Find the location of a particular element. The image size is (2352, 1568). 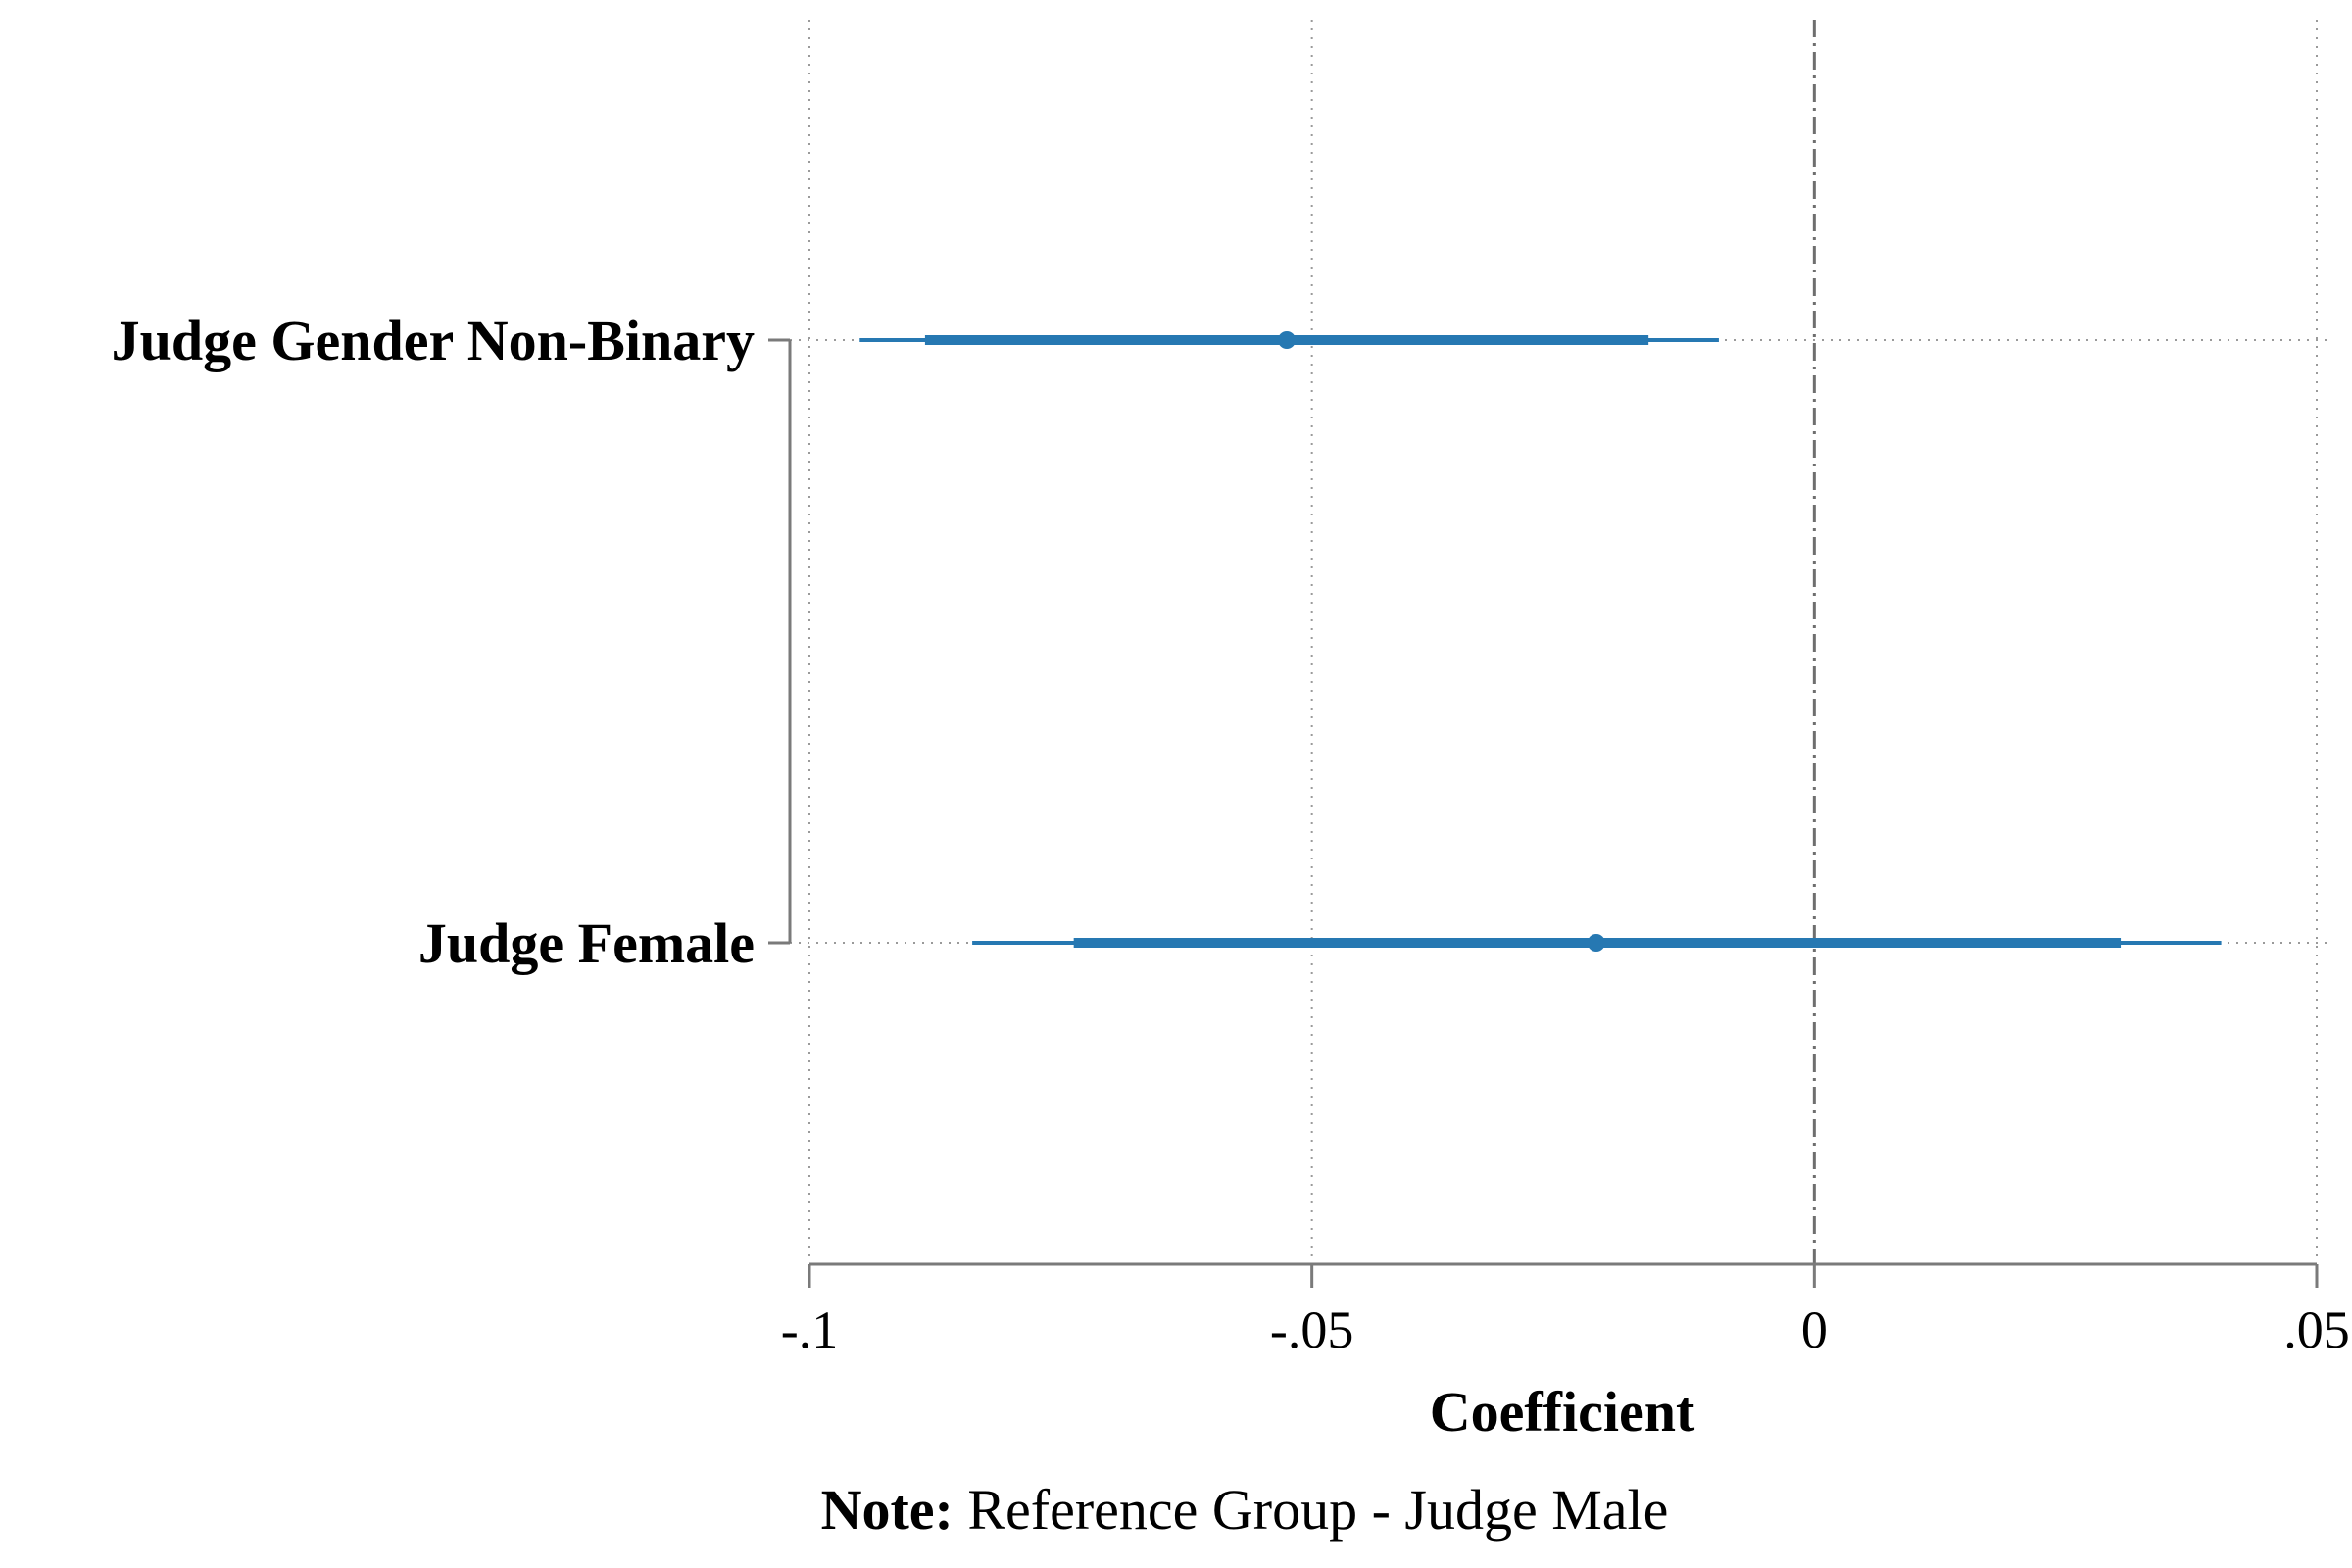

x-axis-title: Coefficient is located at coordinates (1562, 1412).